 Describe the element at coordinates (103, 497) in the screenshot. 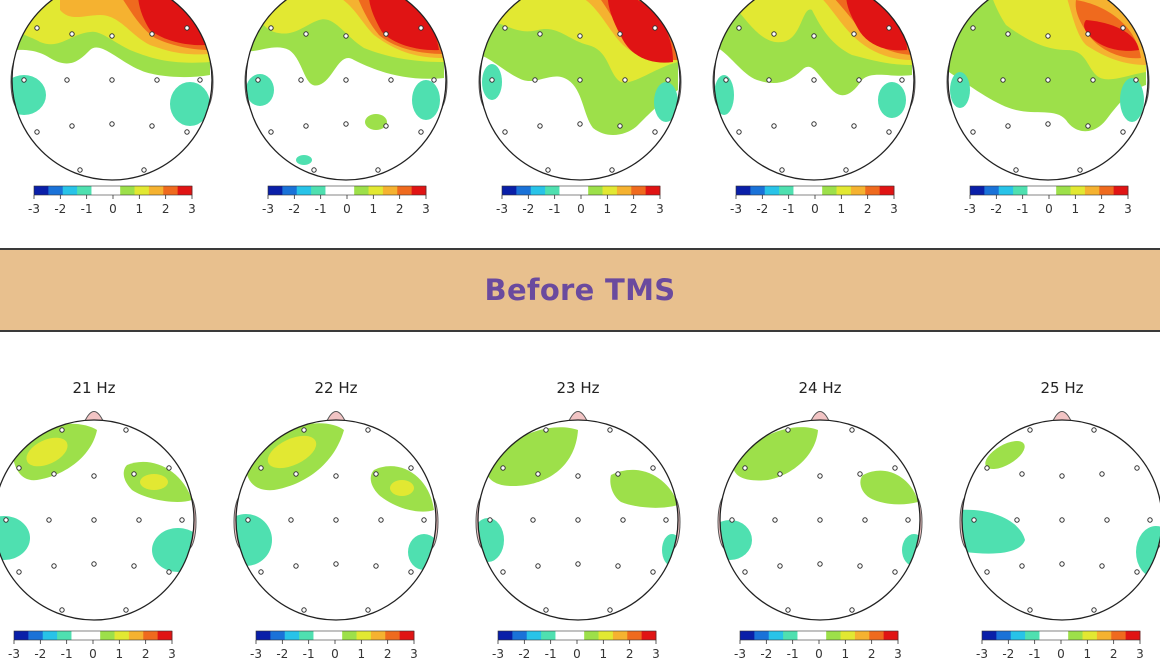

I see `topomap-21hz: -3 -2 -1 0 1 2 3` at that location.